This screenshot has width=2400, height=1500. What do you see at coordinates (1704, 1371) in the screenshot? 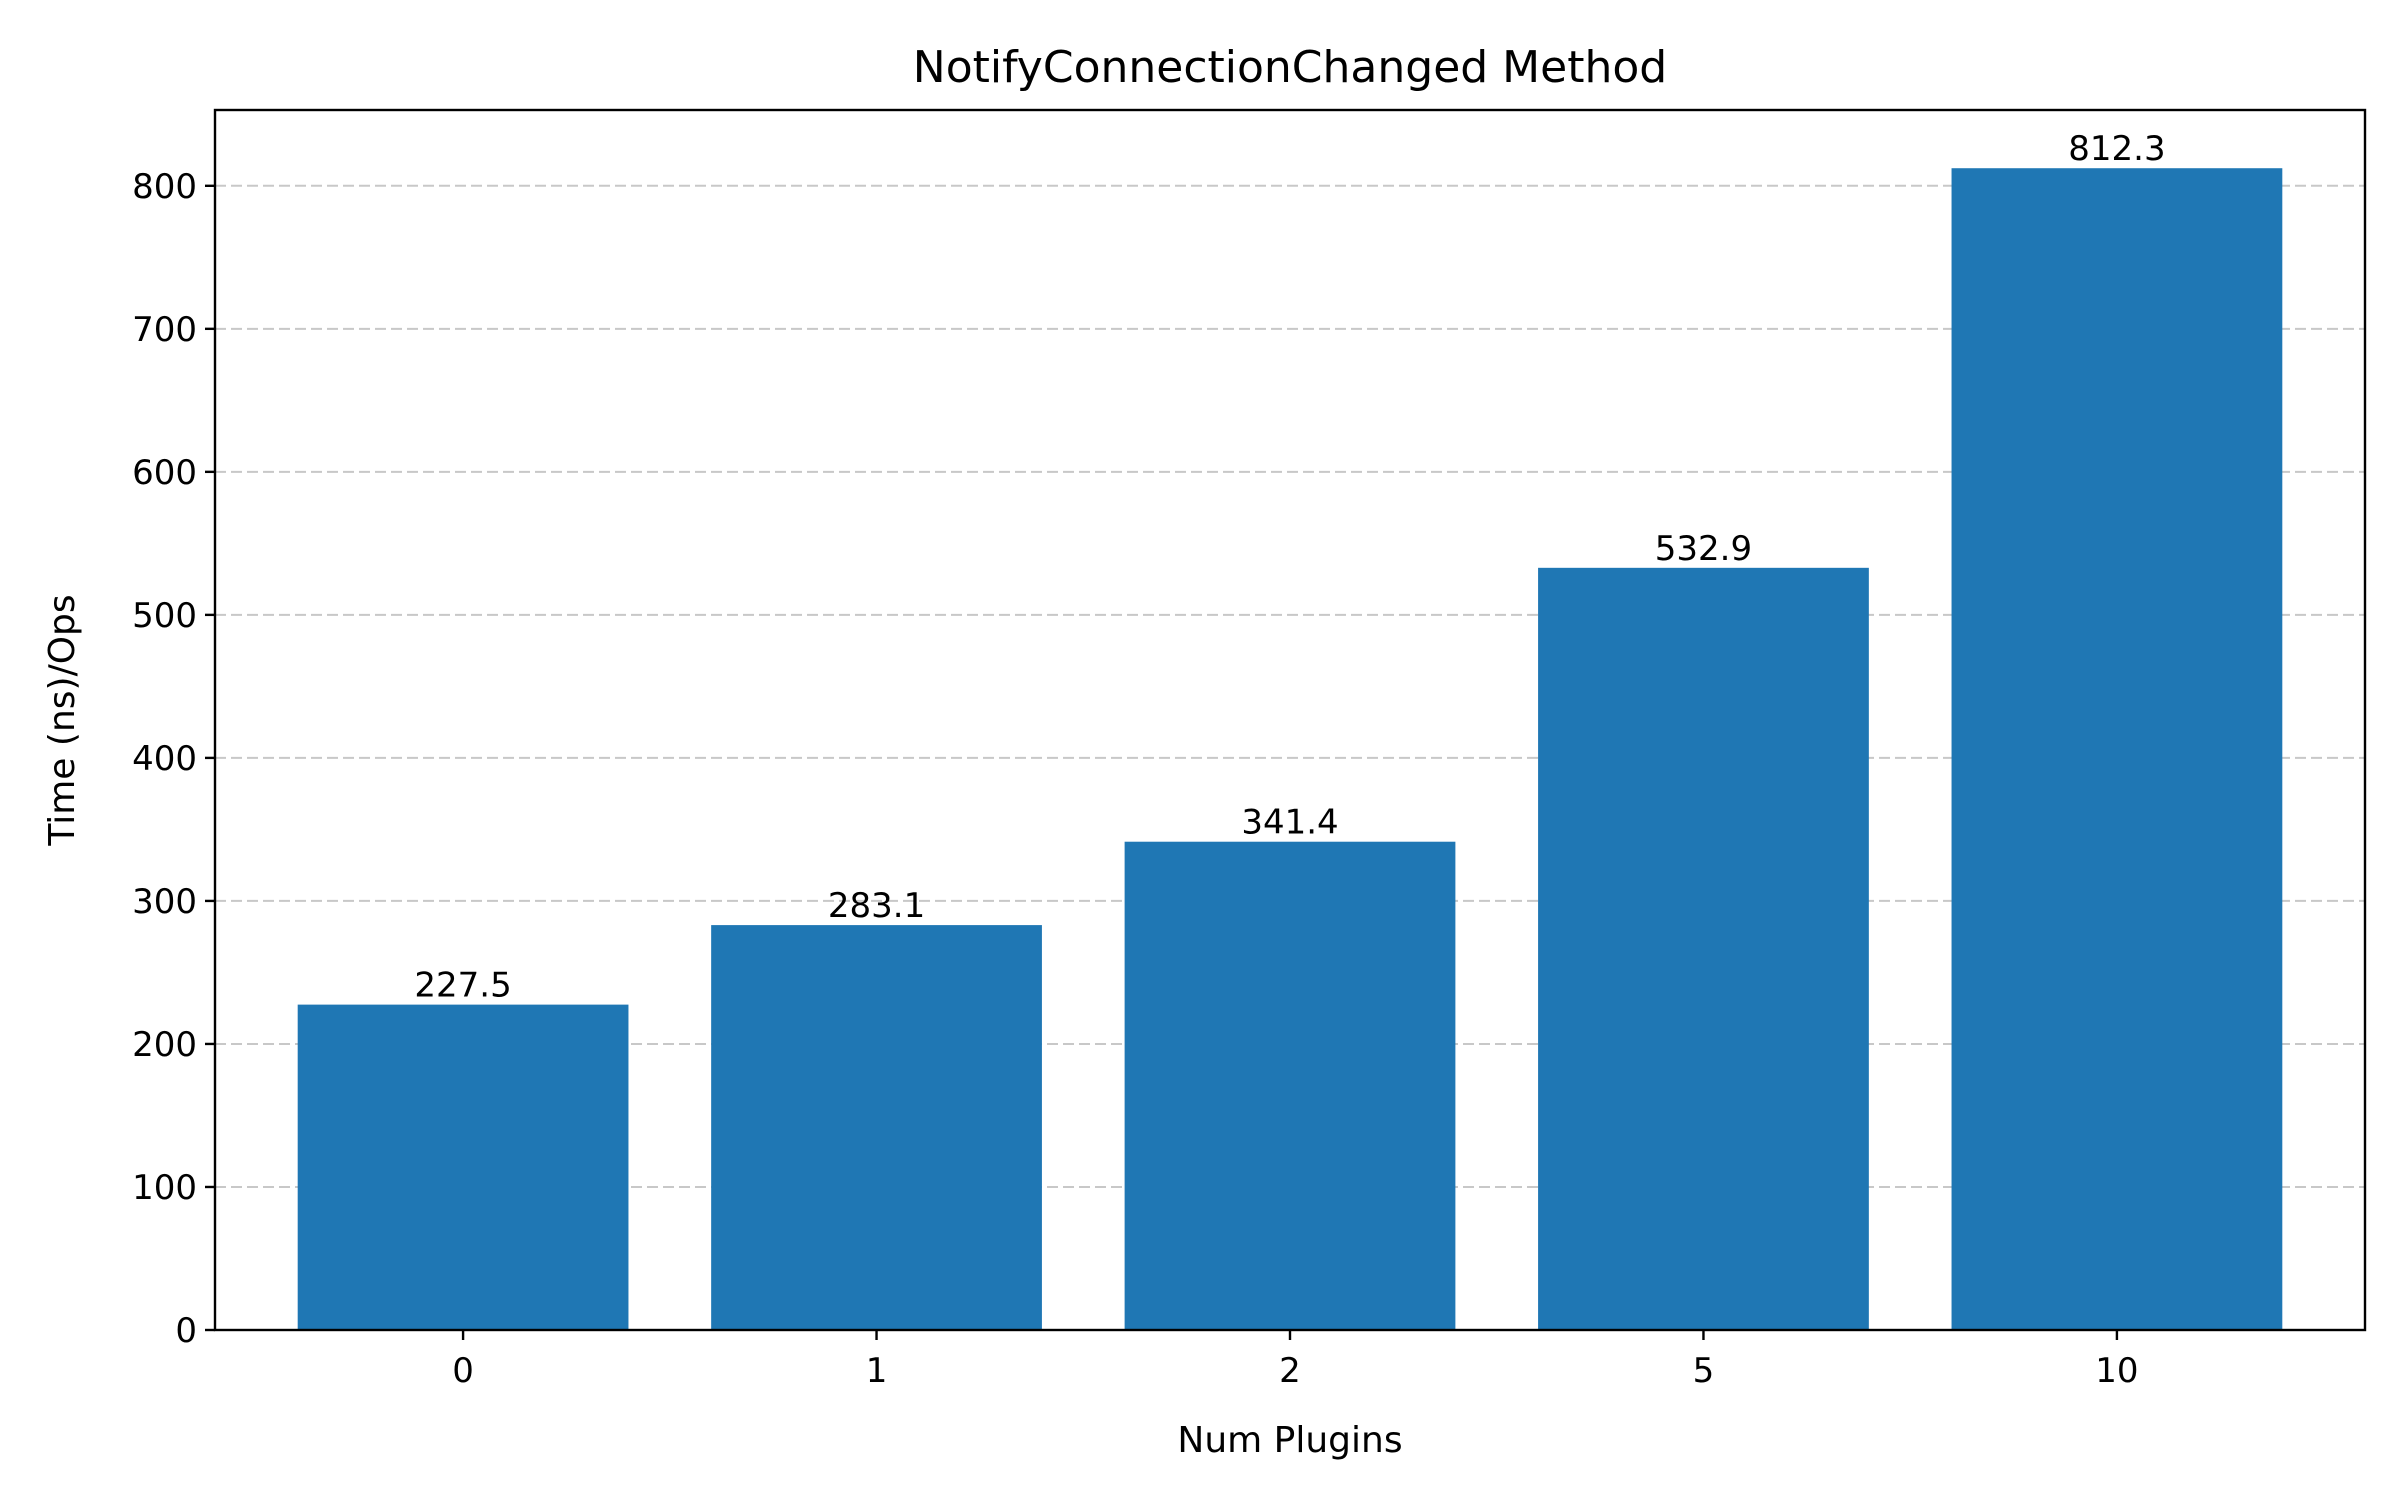
I see `x-tick-label: 5` at bounding box center [1704, 1371].